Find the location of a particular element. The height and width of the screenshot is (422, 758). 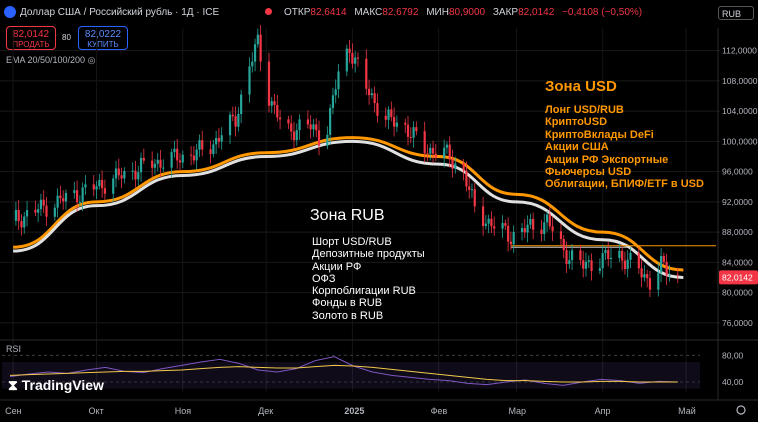

rub-zone-item: Депозитные продукты is located at coordinates (368, 254).